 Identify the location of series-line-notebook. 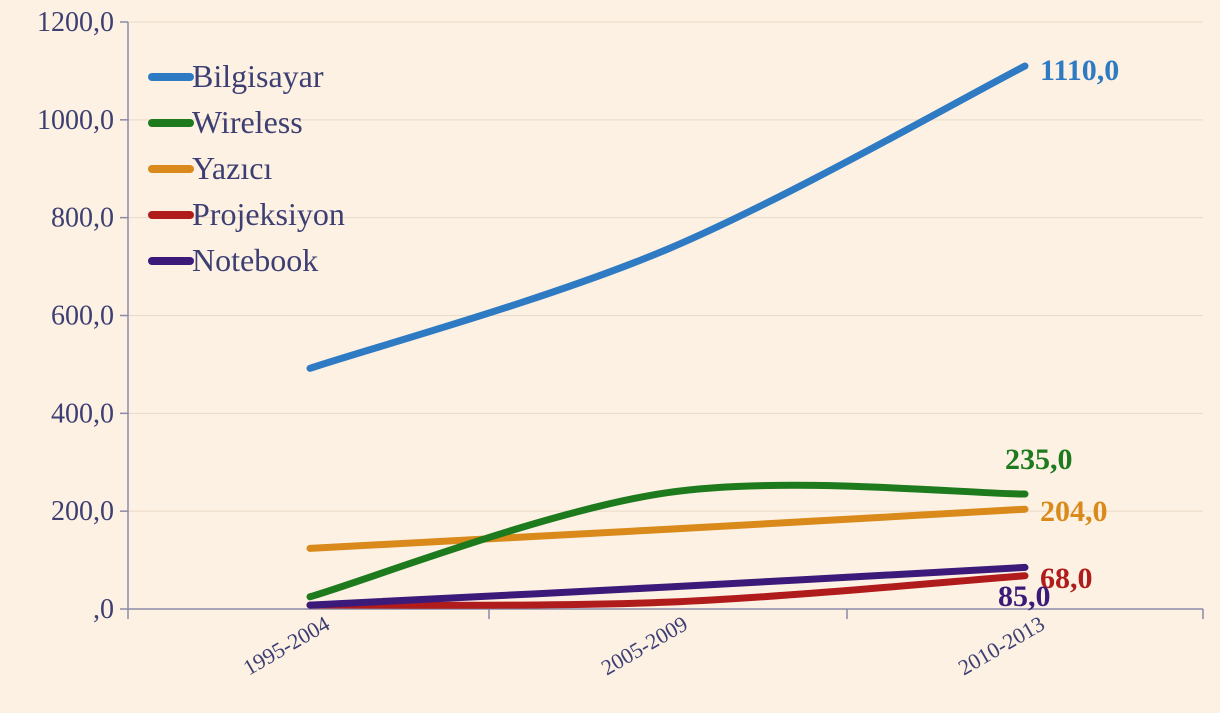
(667, 586).